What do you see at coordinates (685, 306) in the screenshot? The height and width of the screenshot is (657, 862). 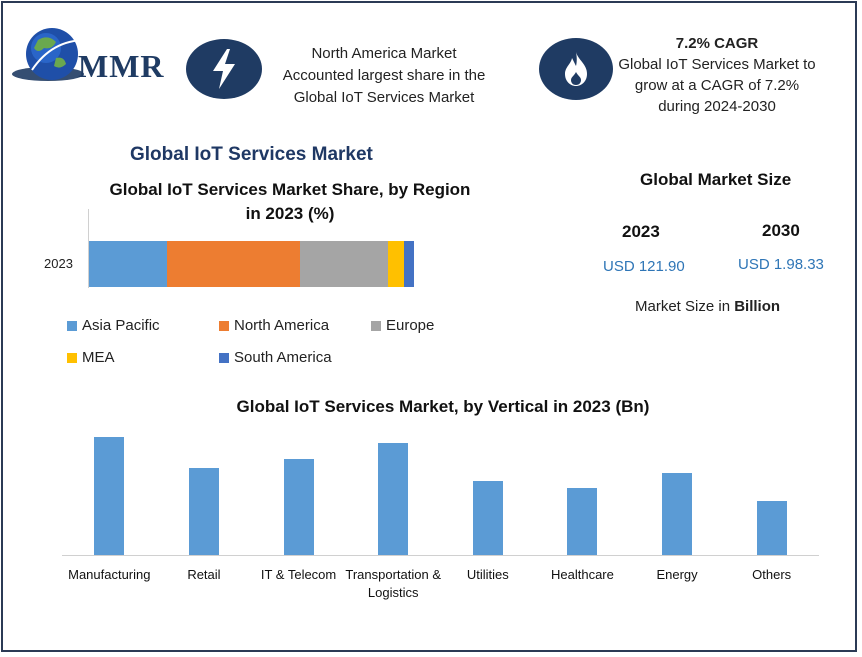 I see `market-size-note-prefix: Market Size in` at bounding box center [685, 306].